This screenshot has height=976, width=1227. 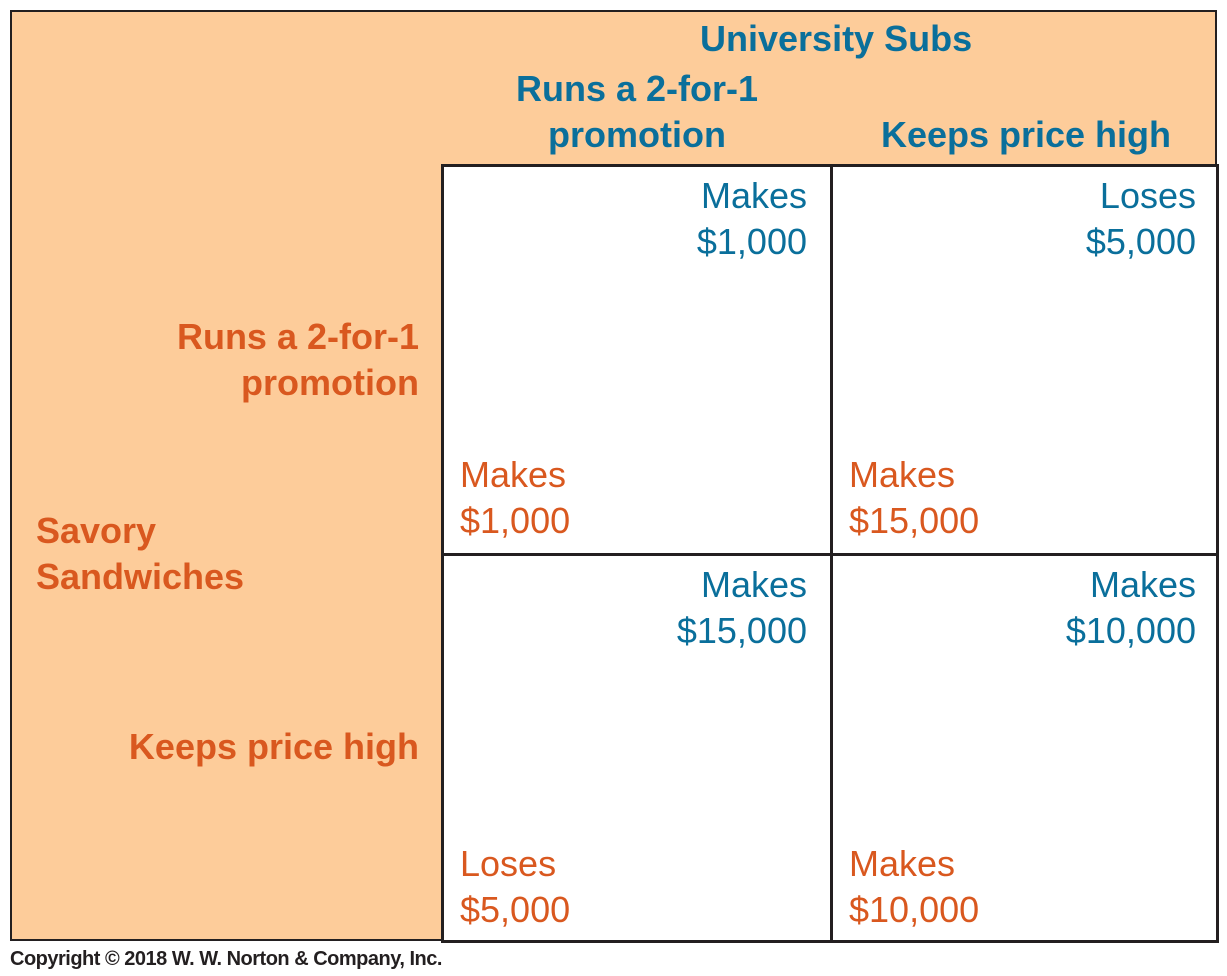 I want to click on column-player-payoff: Makes $10,000, so click(x=1131, y=608).